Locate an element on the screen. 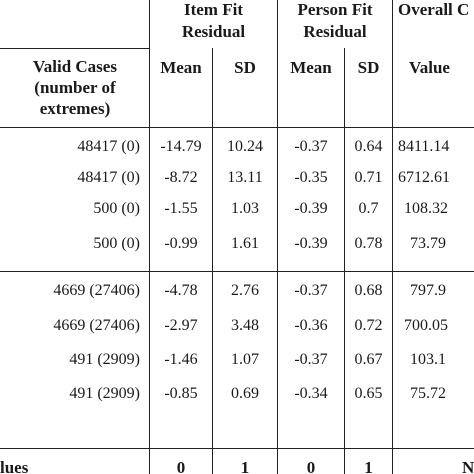 The image size is (474, 474). cell-value: 103.1 is located at coordinates (428, 359).